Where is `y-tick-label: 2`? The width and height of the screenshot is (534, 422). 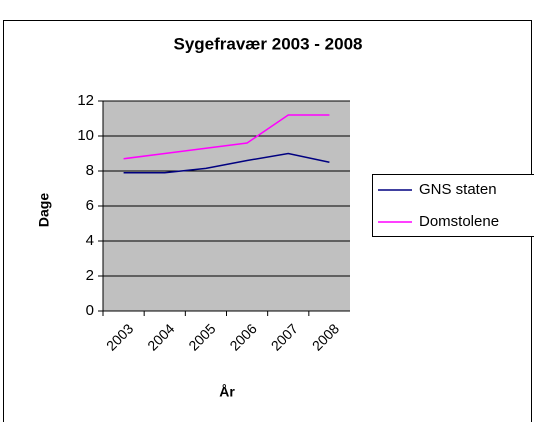 y-tick-label: 2 is located at coordinates (90, 275).